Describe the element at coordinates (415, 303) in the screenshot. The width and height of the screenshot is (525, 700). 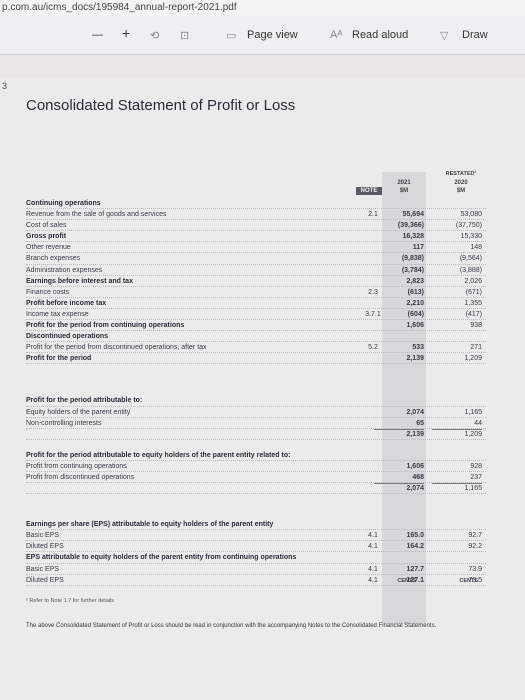
I see `current-value: 2,210` at that location.